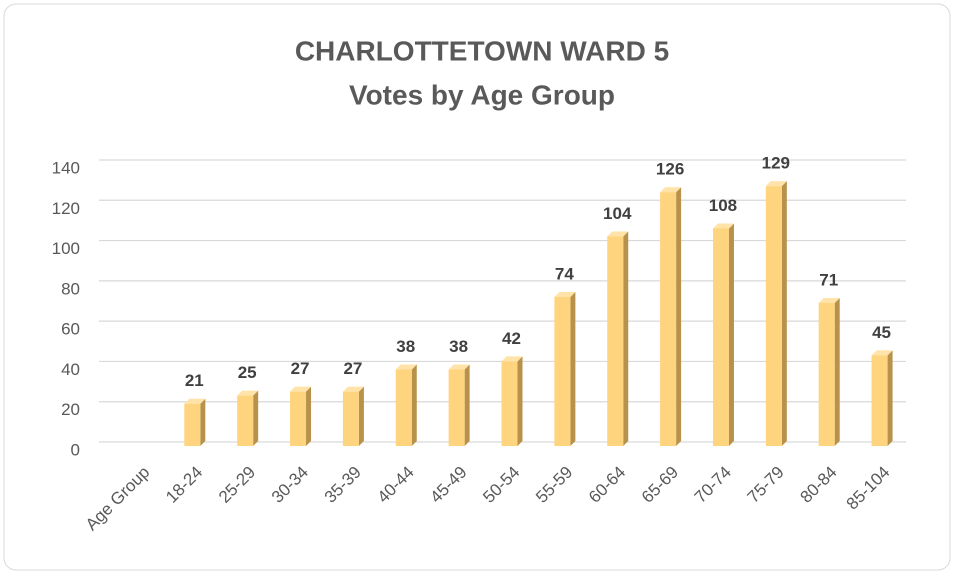 The width and height of the screenshot is (956, 577). Describe the element at coordinates (723, 205) in the screenshot. I see `data-label: 108` at that location.